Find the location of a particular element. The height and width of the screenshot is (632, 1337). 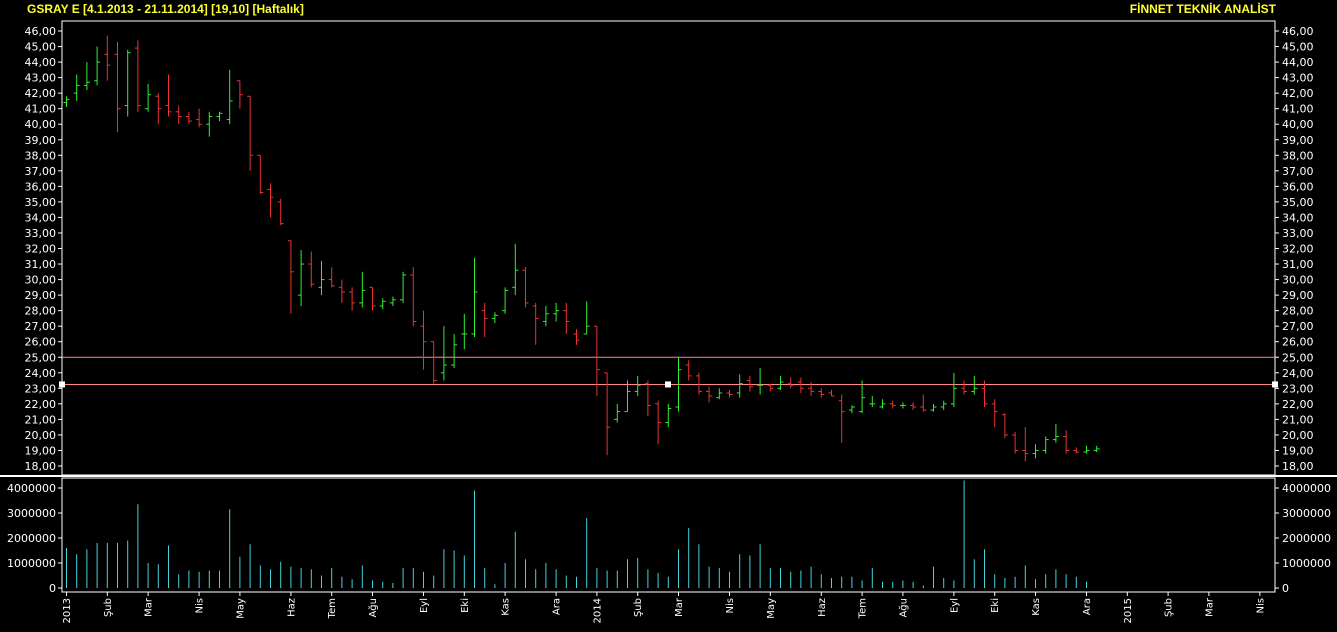

y-tick-label-left: 35,00 is located at coordinates (41, 202).